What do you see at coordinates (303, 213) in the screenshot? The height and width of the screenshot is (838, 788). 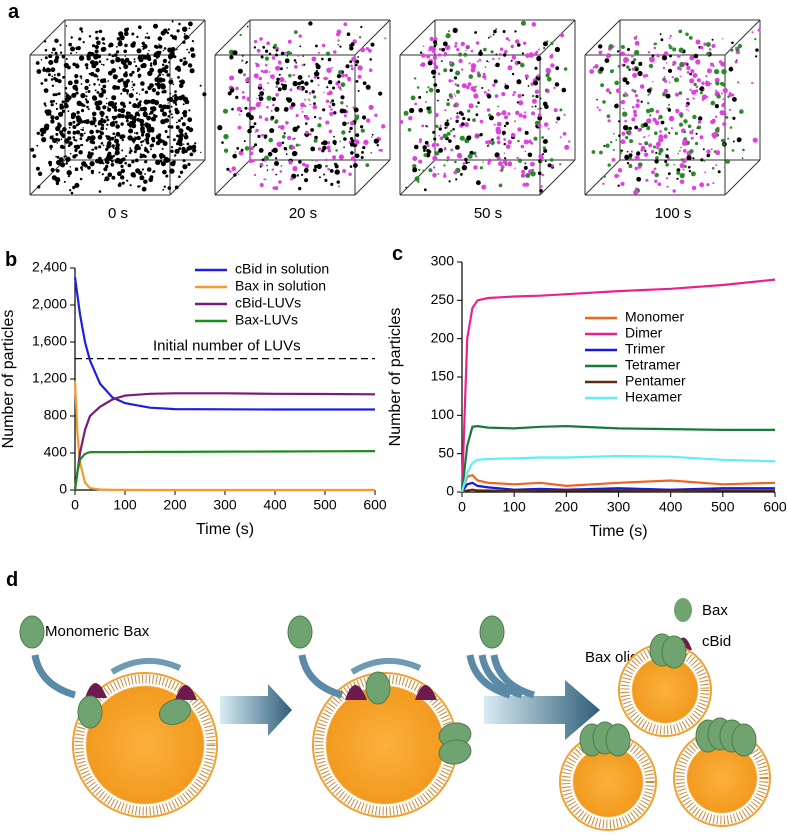 I see `caption: 20 s` at bounding box center [303, 213].